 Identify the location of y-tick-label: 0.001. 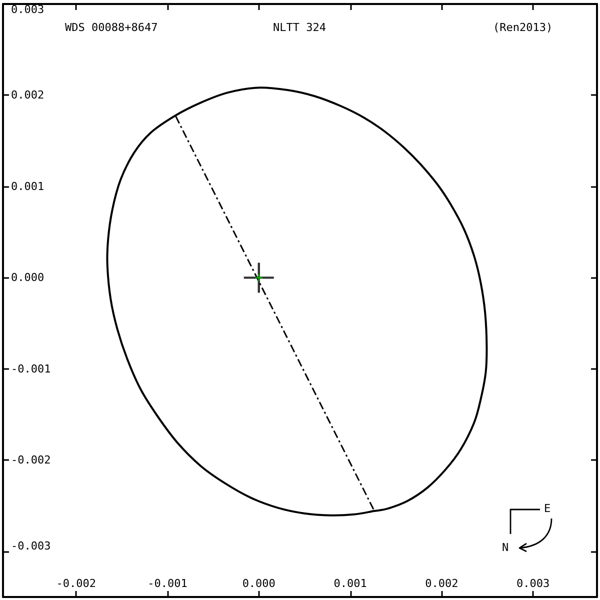
(27, 186).